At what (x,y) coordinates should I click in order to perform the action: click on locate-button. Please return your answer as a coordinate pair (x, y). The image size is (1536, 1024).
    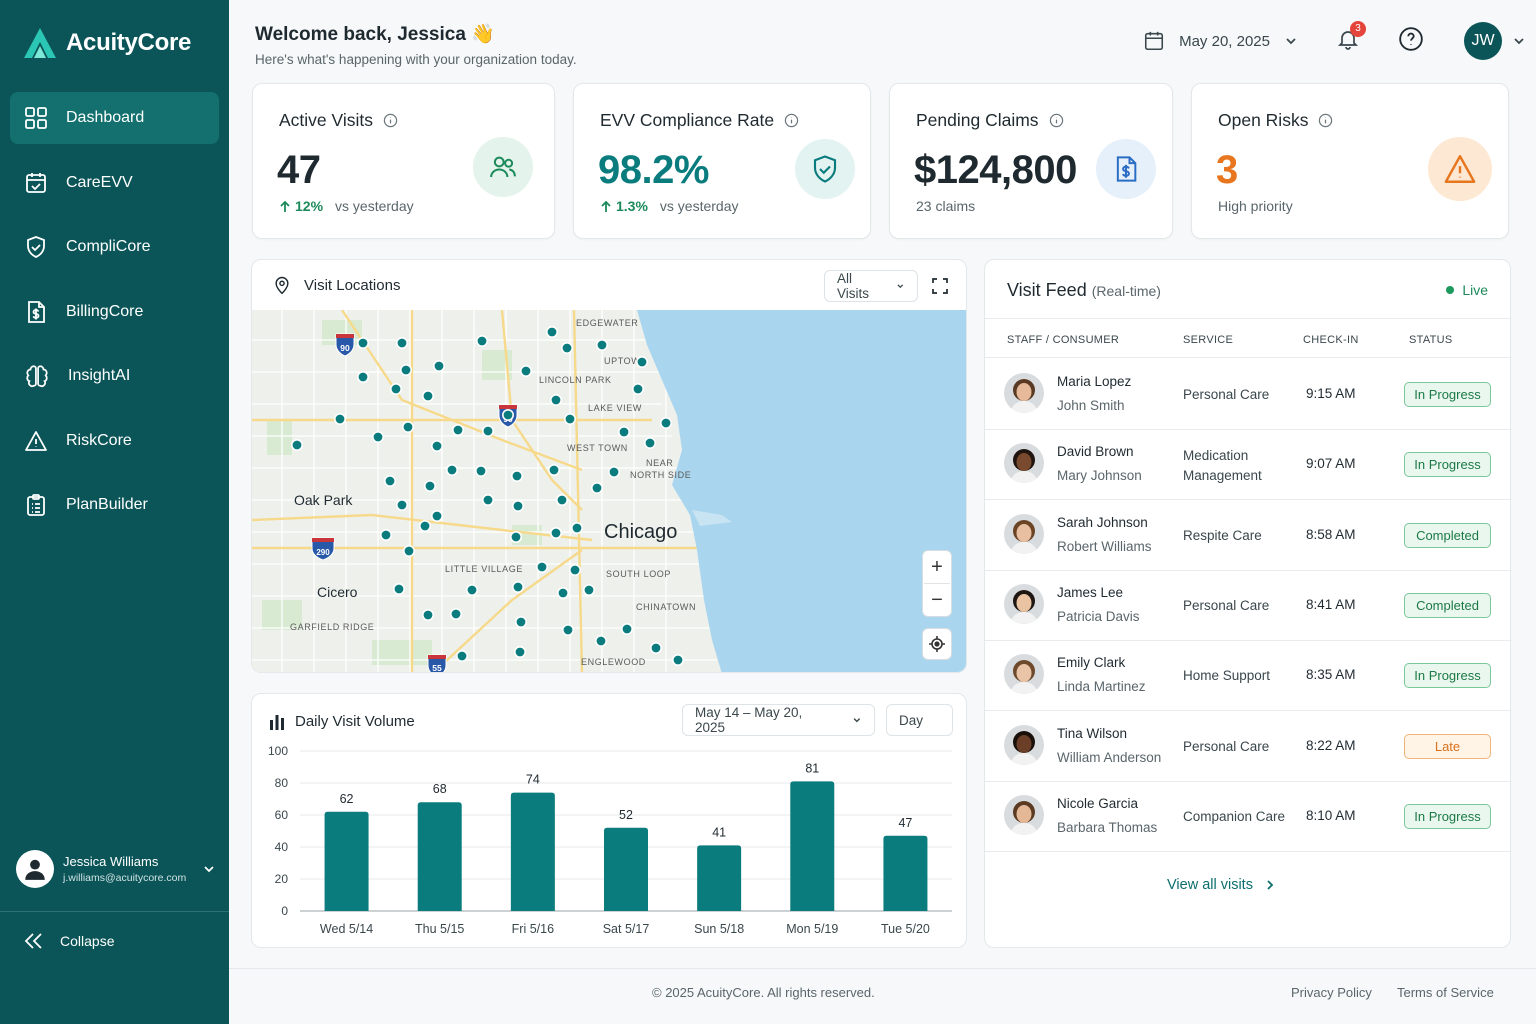
    Looking at the image, I should click on (937, 644).